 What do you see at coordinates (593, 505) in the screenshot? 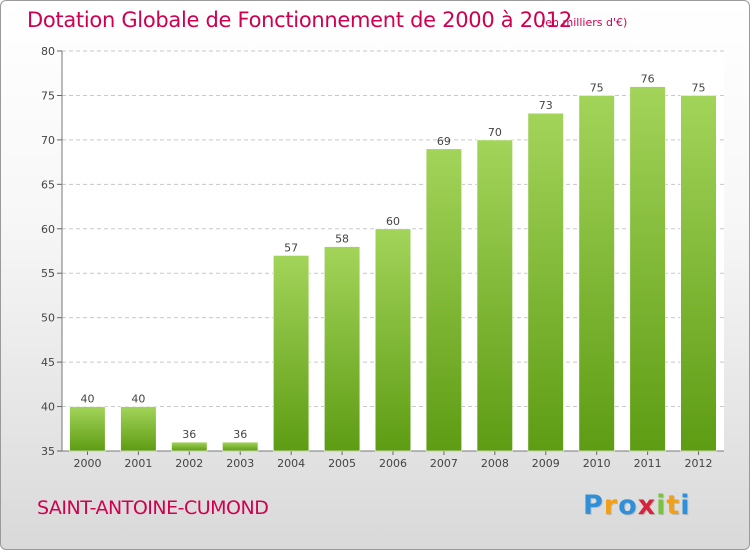
I see `logo-letter-1: P` at bounding box center [593, 505].